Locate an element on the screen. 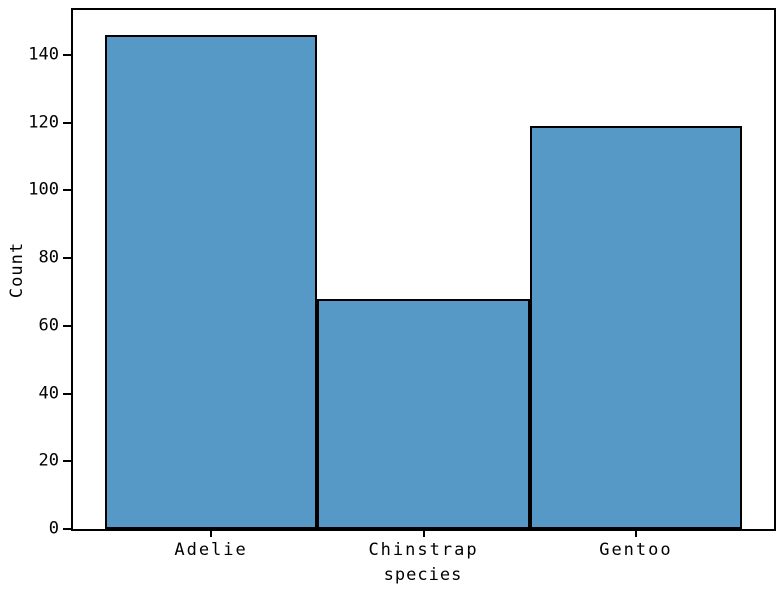 The image size is (781, 590). y-tick-label: 60 is located at coordinates (48, 325).